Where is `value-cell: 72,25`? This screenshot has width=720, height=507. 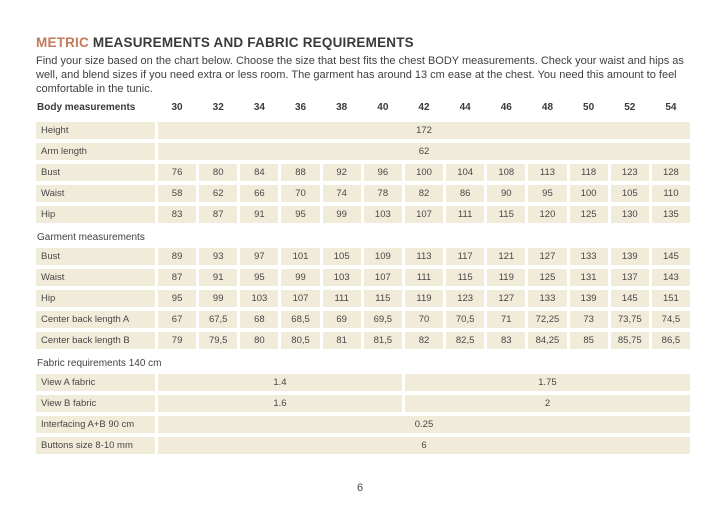 value-cell: 72,25 is located at coordinates (547, 319).